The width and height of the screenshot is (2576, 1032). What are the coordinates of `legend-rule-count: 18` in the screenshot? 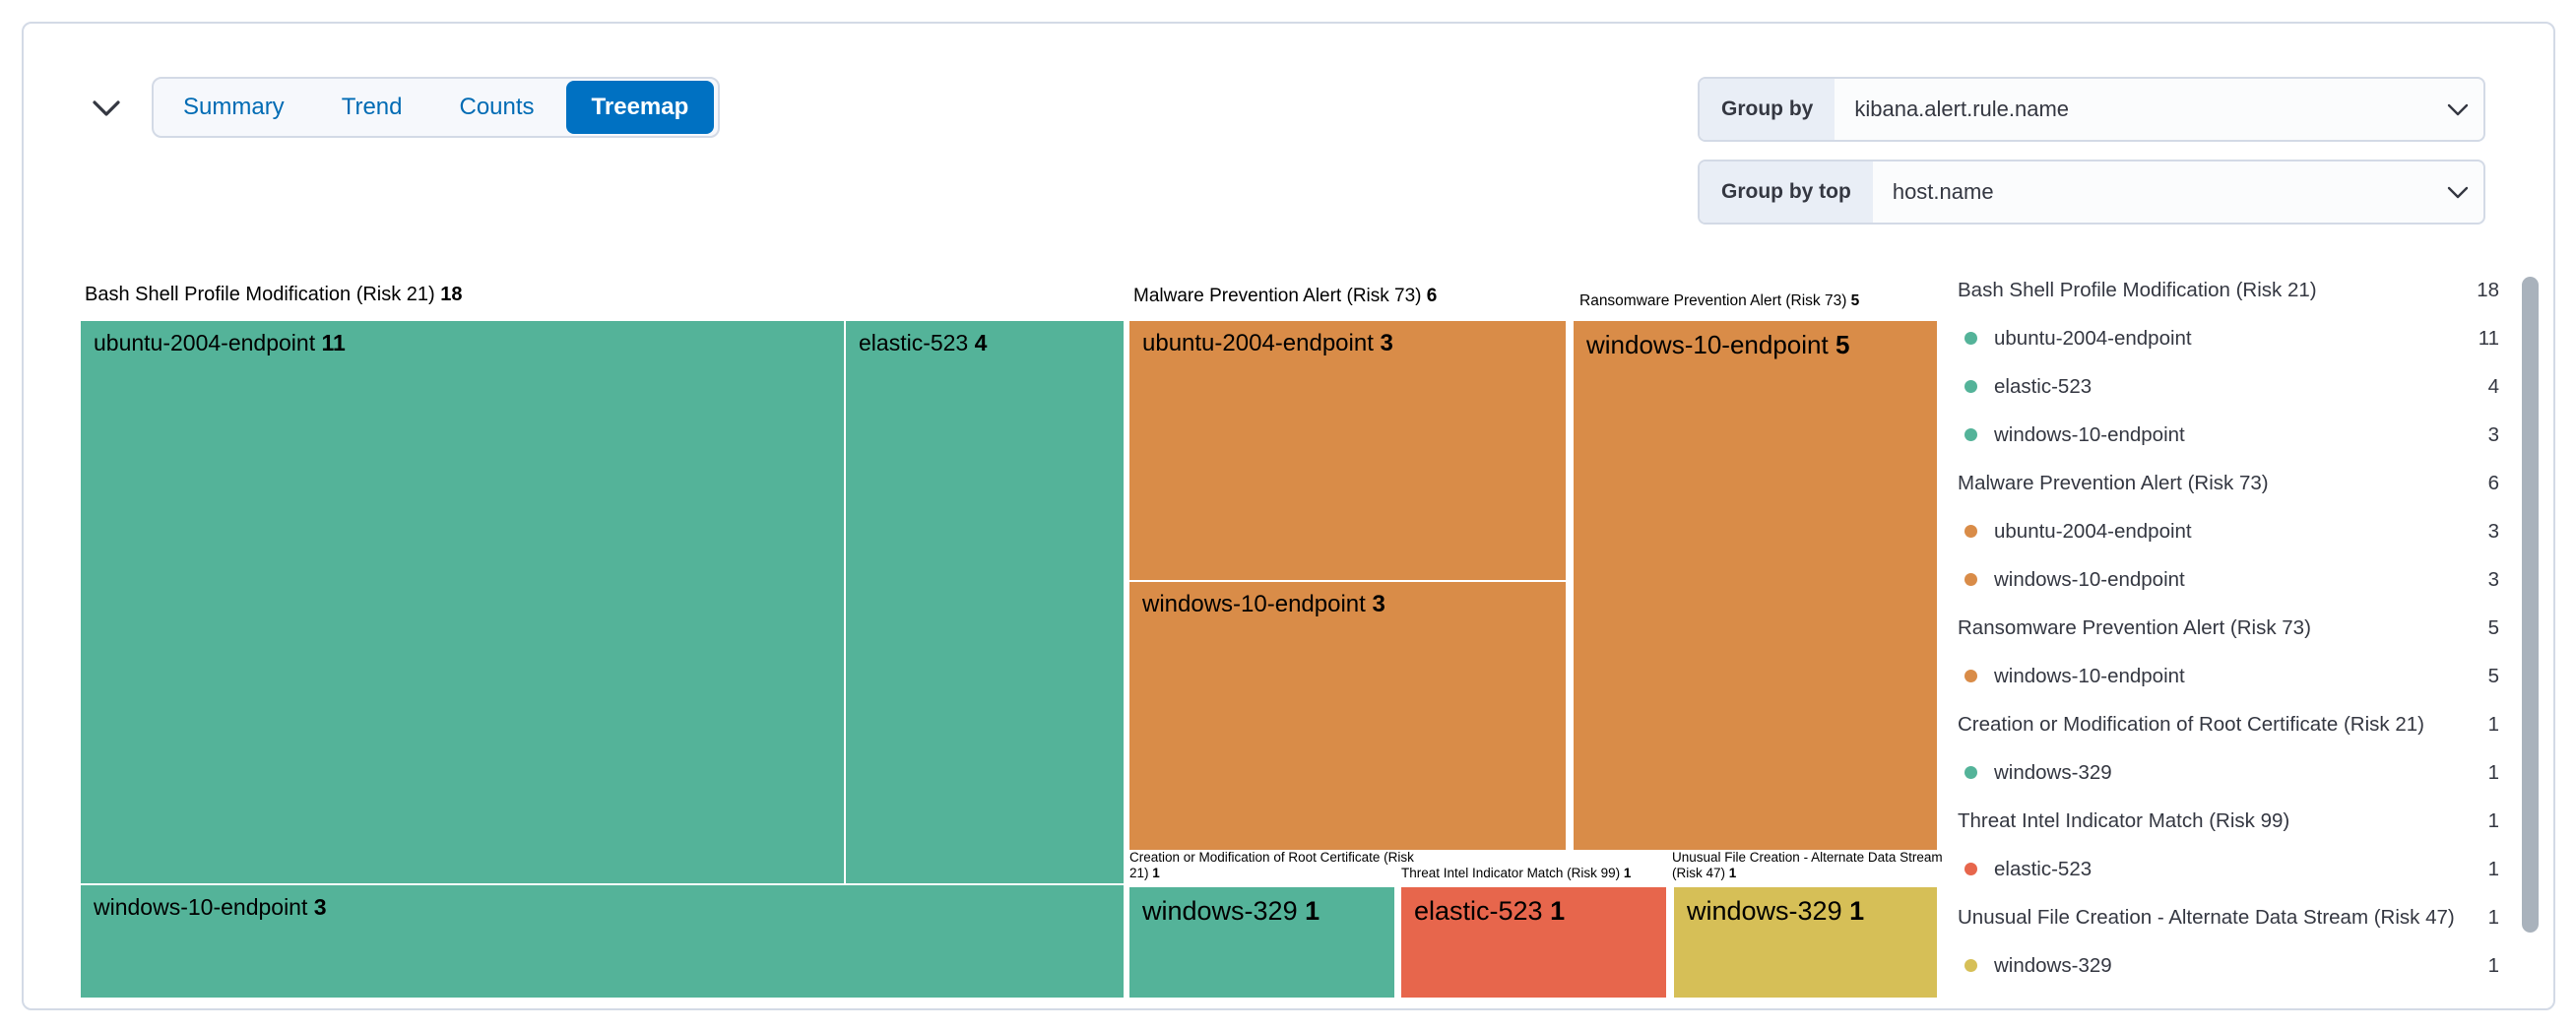 It's located at (2488, 289).